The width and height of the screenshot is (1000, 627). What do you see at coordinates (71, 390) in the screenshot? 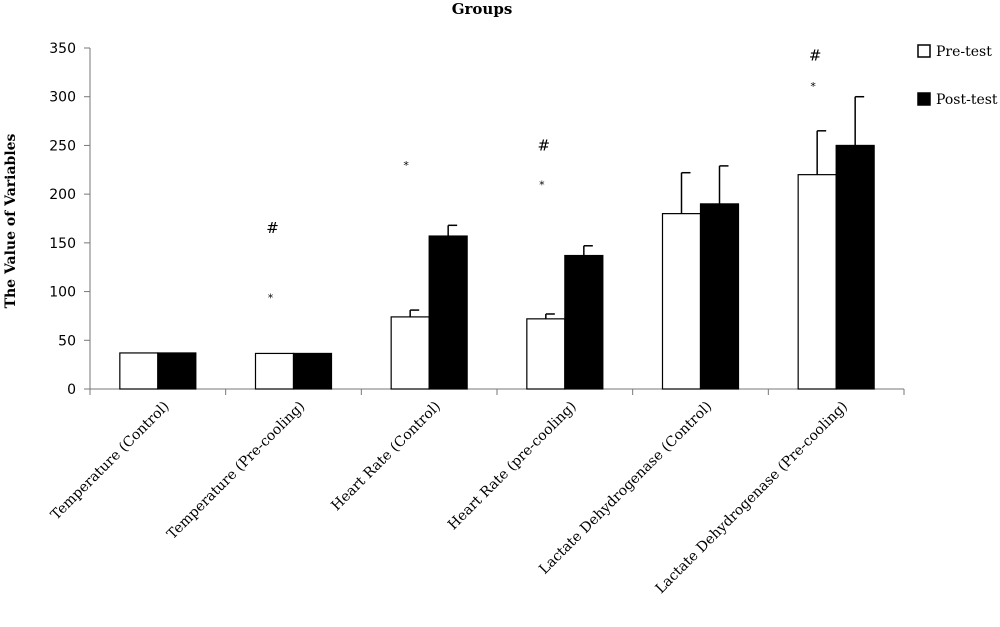
I see `y-tick-label: 0` at bounding box center [71, 390].